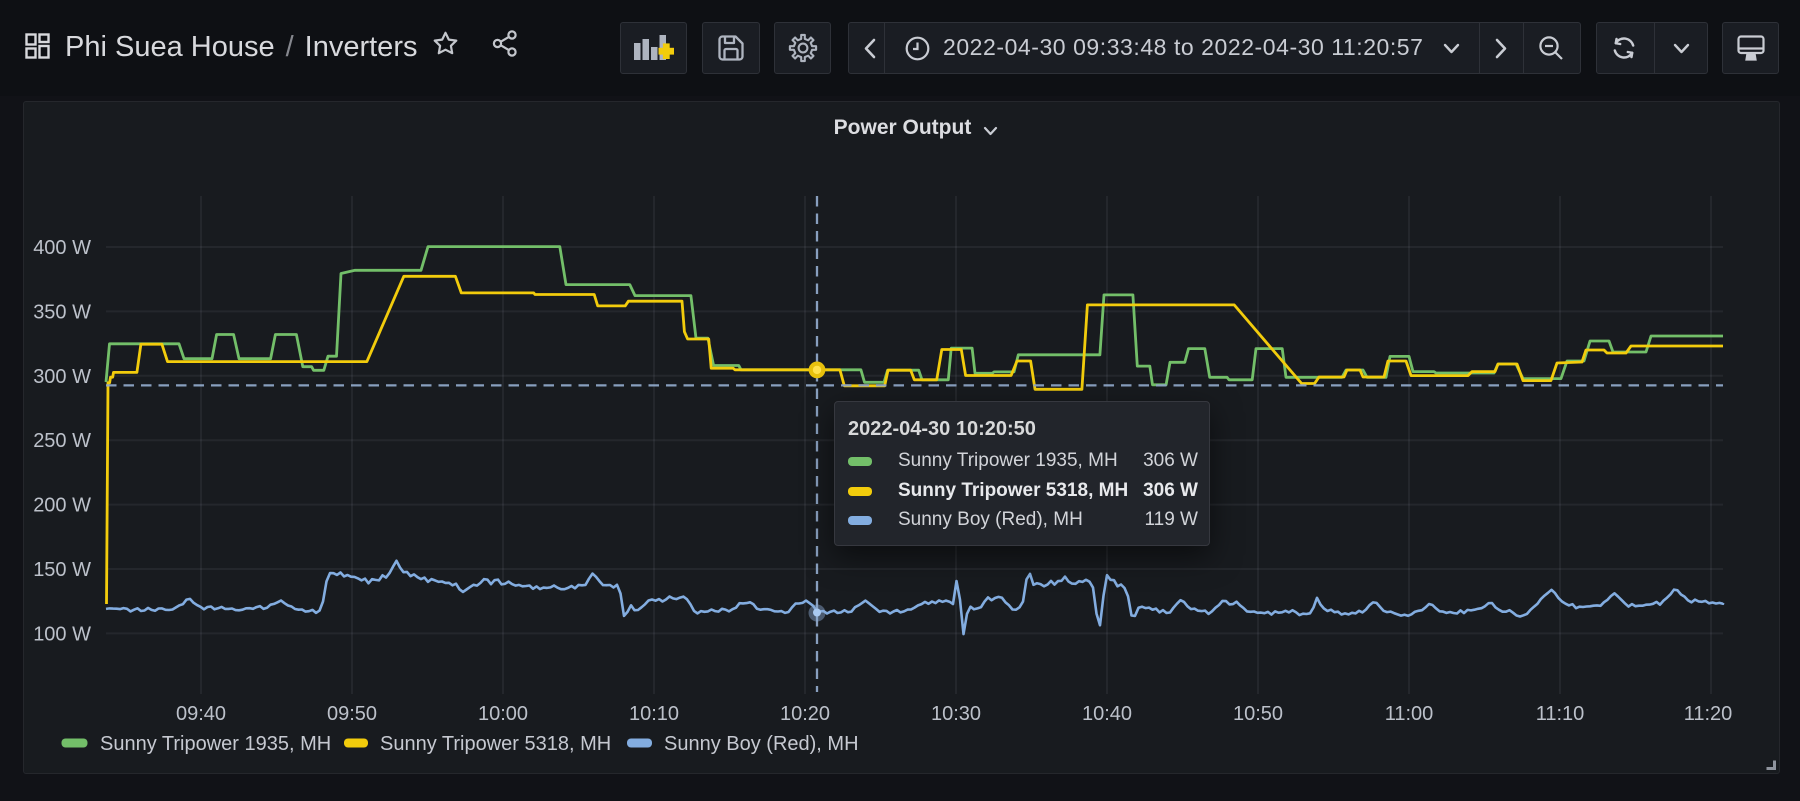  I want to click on svg-text: 10:30, so click(956, 714).